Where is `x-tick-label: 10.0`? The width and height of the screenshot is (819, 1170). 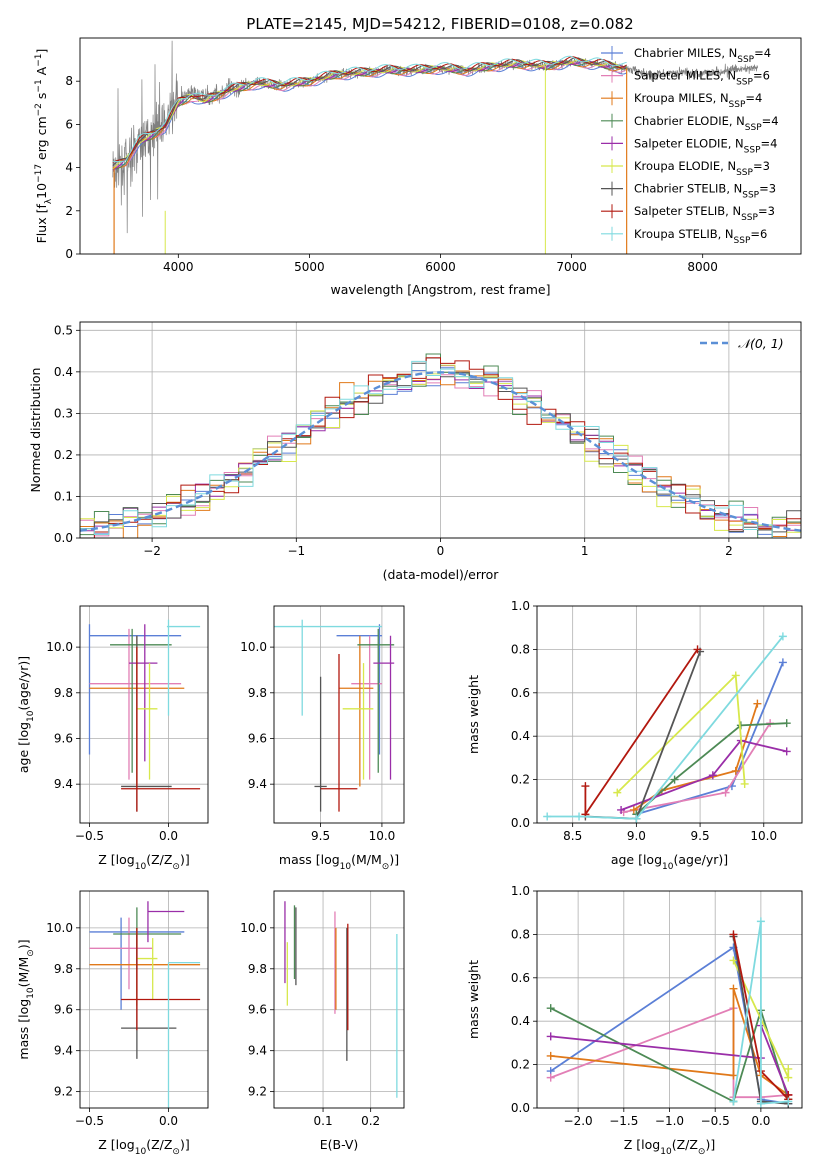
x-tick-label: 10.0 is located at coordinates (763, 836).